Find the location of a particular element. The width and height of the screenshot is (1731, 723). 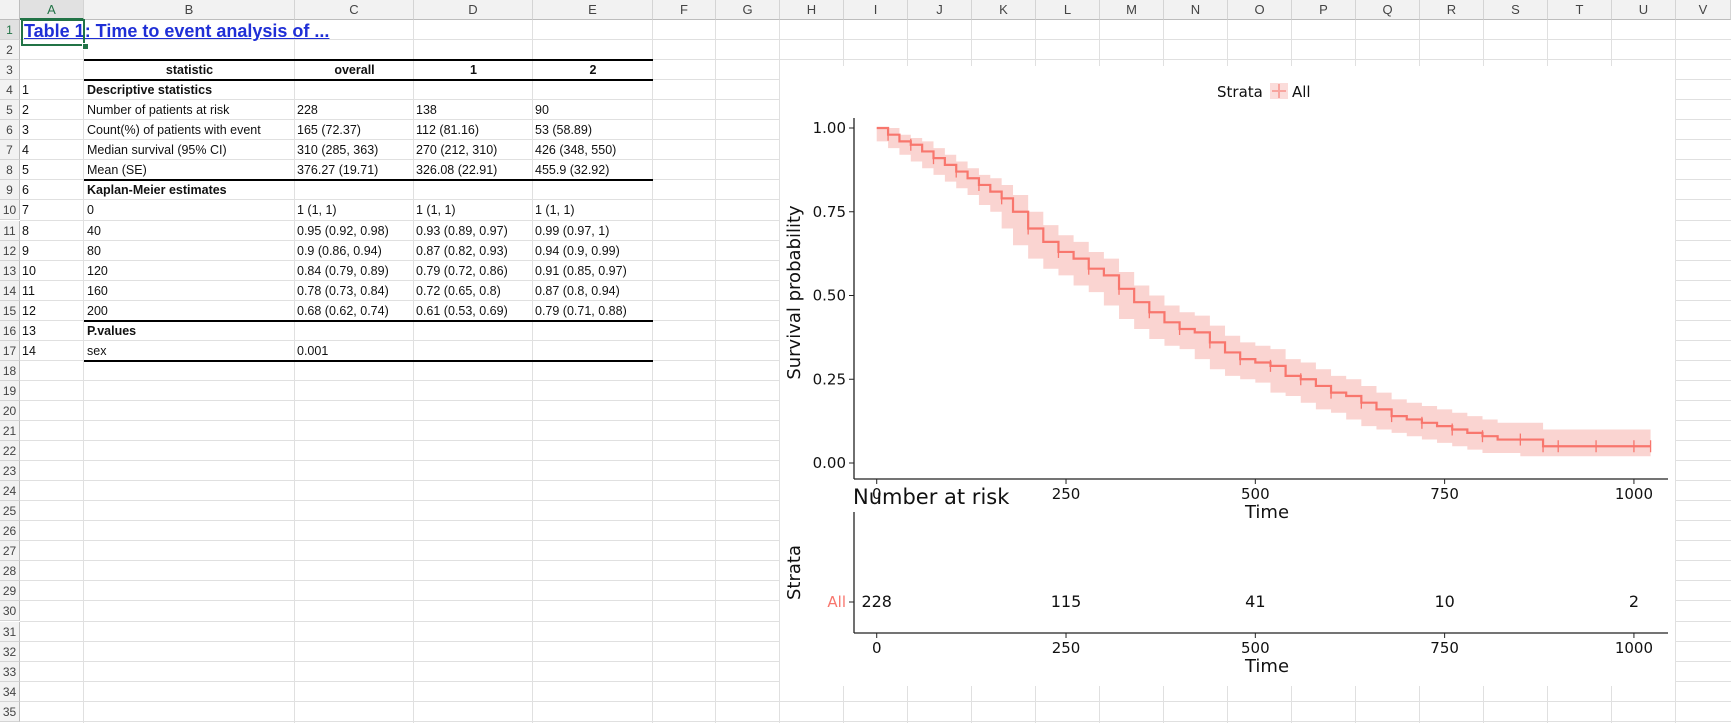

row-header-7: 7 is located at coordinates (10, 150).